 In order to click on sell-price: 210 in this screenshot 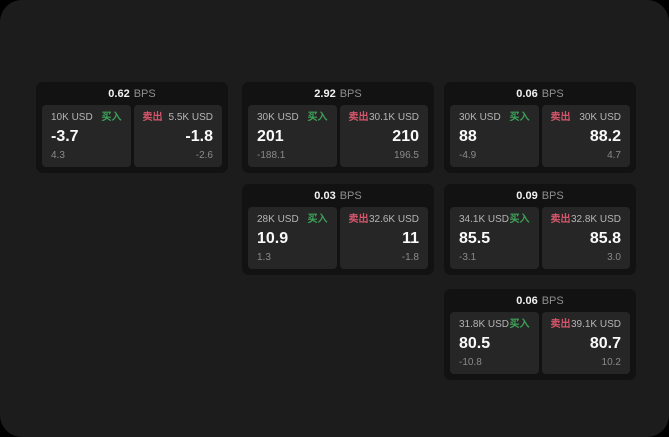, I will do `click(405, 136)`.